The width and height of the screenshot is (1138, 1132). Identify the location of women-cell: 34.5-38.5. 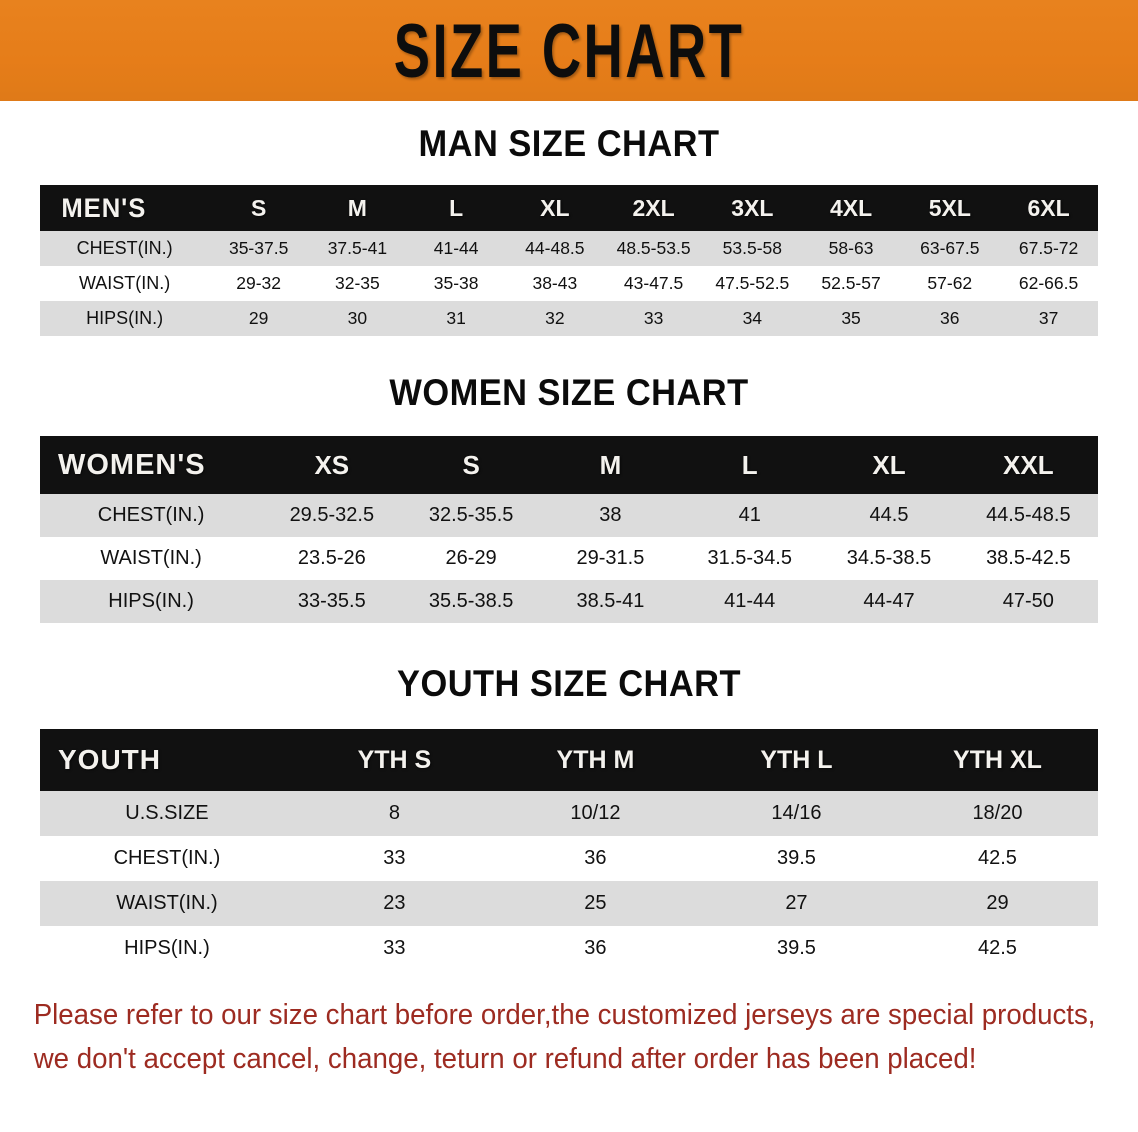
(889, 558).